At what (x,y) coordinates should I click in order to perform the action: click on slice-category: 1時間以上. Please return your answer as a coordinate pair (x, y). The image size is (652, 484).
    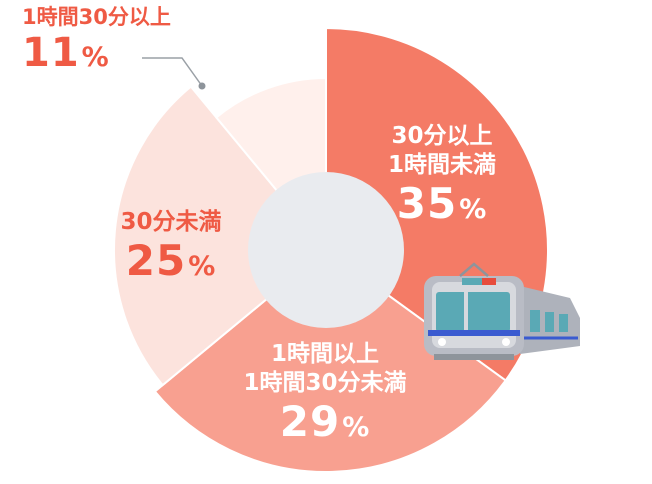
    Looking at the image, I should click on (324, 354).